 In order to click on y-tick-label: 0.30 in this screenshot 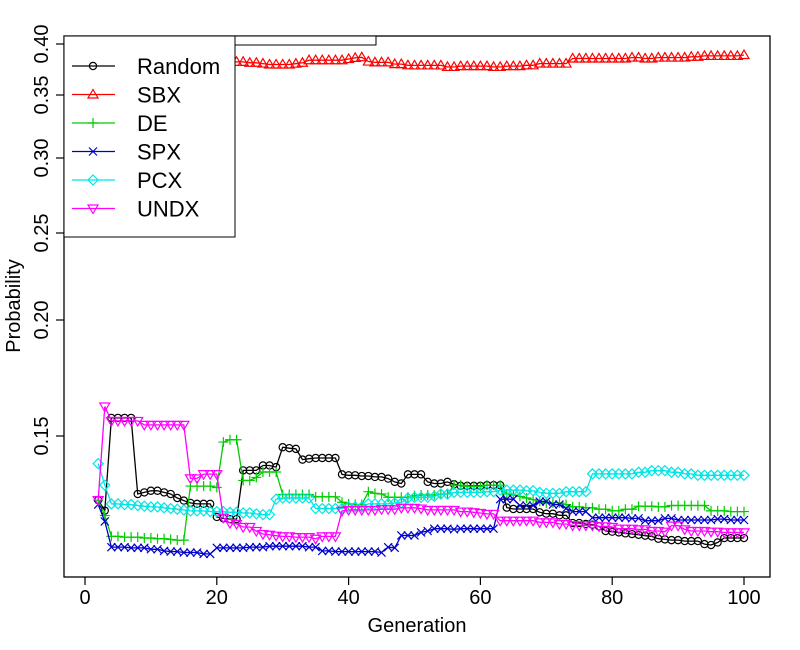, I will do `click(42, 158)`.